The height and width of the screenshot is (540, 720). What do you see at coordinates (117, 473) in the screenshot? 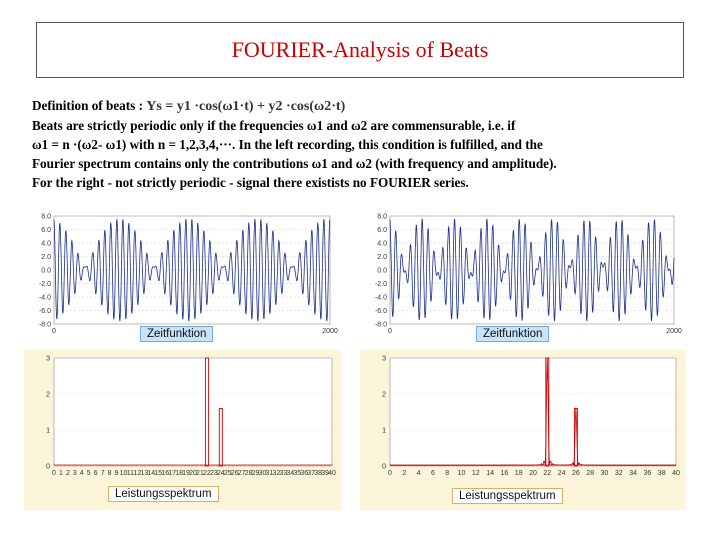
I see `x-tick-label: 9` at bounding box center [117, 473].